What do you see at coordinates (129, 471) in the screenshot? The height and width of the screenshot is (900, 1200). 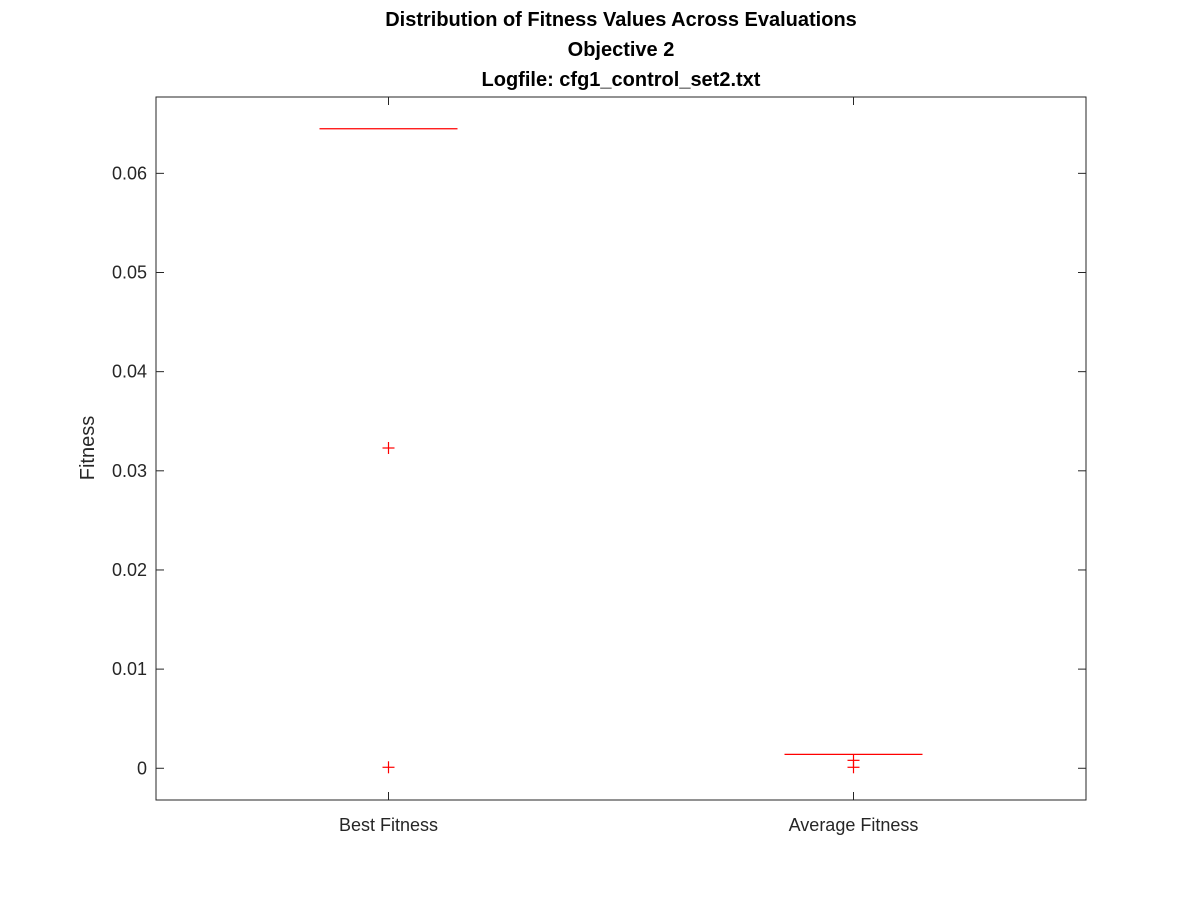 I see `y-tick-label: 0.03` at bounding box center [129, 471].